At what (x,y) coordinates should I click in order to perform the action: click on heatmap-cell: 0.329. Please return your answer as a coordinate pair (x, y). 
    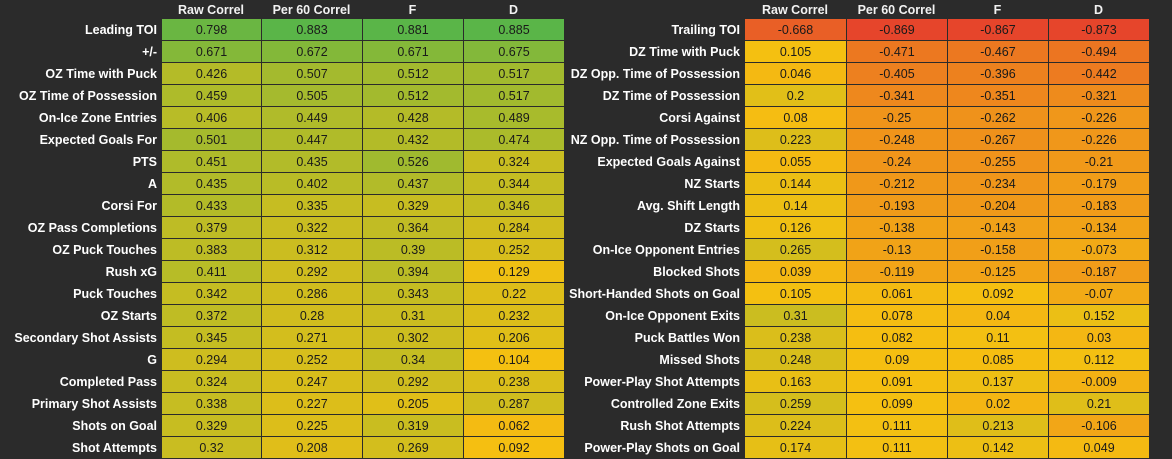
    Looking at the image, I should click on (412, 206).